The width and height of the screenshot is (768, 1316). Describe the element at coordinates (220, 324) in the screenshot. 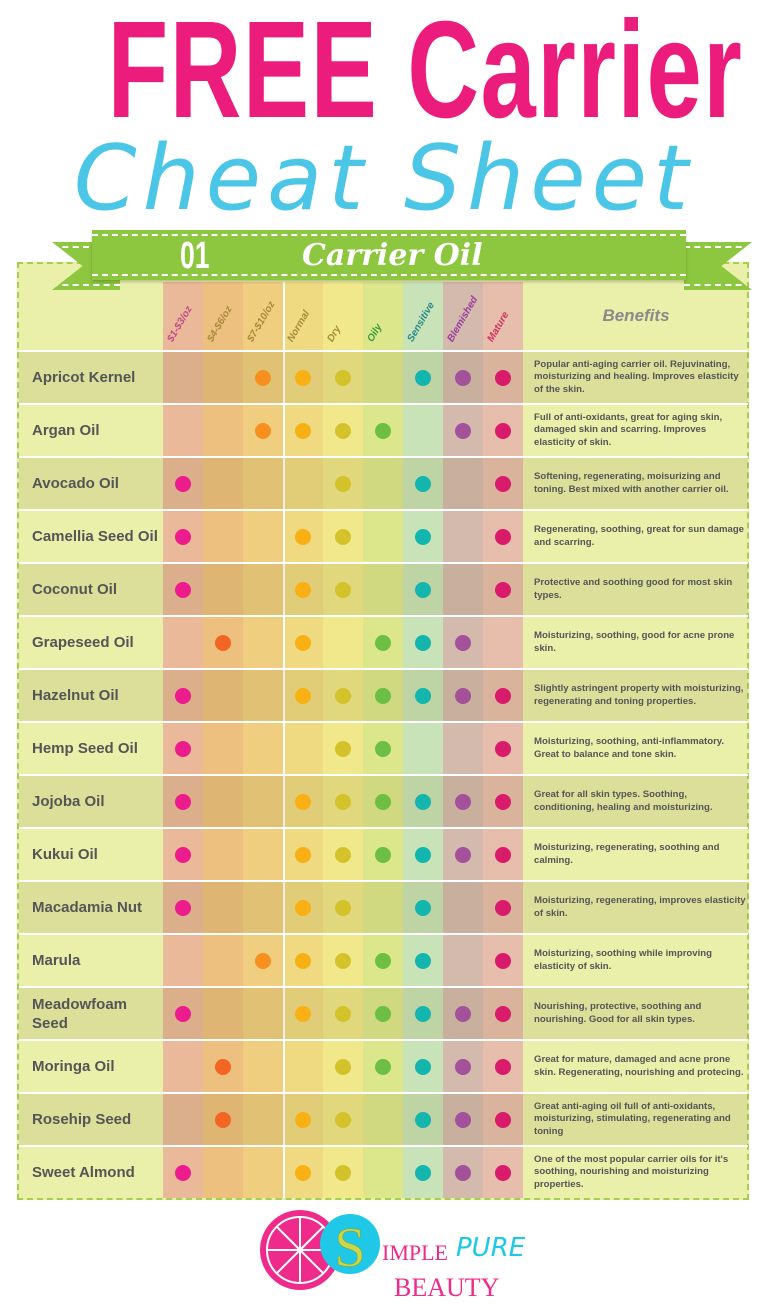

I see `column-header-label: $4-$6/oz` at that location.